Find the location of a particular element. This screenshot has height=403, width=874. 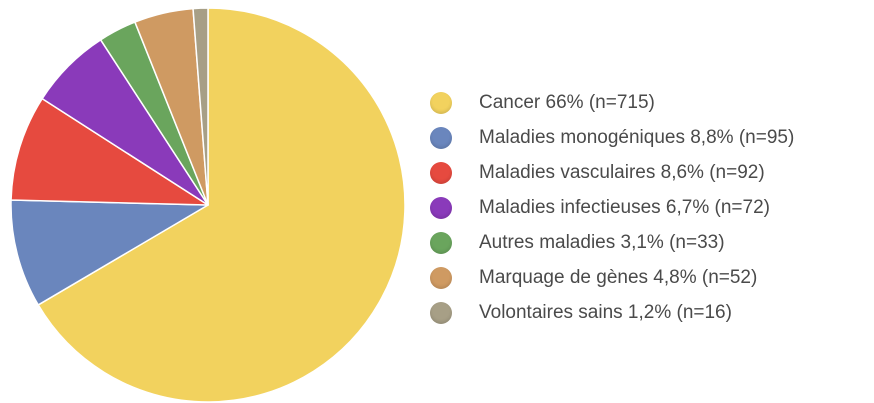

legend-item: Maladies monogéniques 8,8% (n=95) is located at coordinates (612, 137).